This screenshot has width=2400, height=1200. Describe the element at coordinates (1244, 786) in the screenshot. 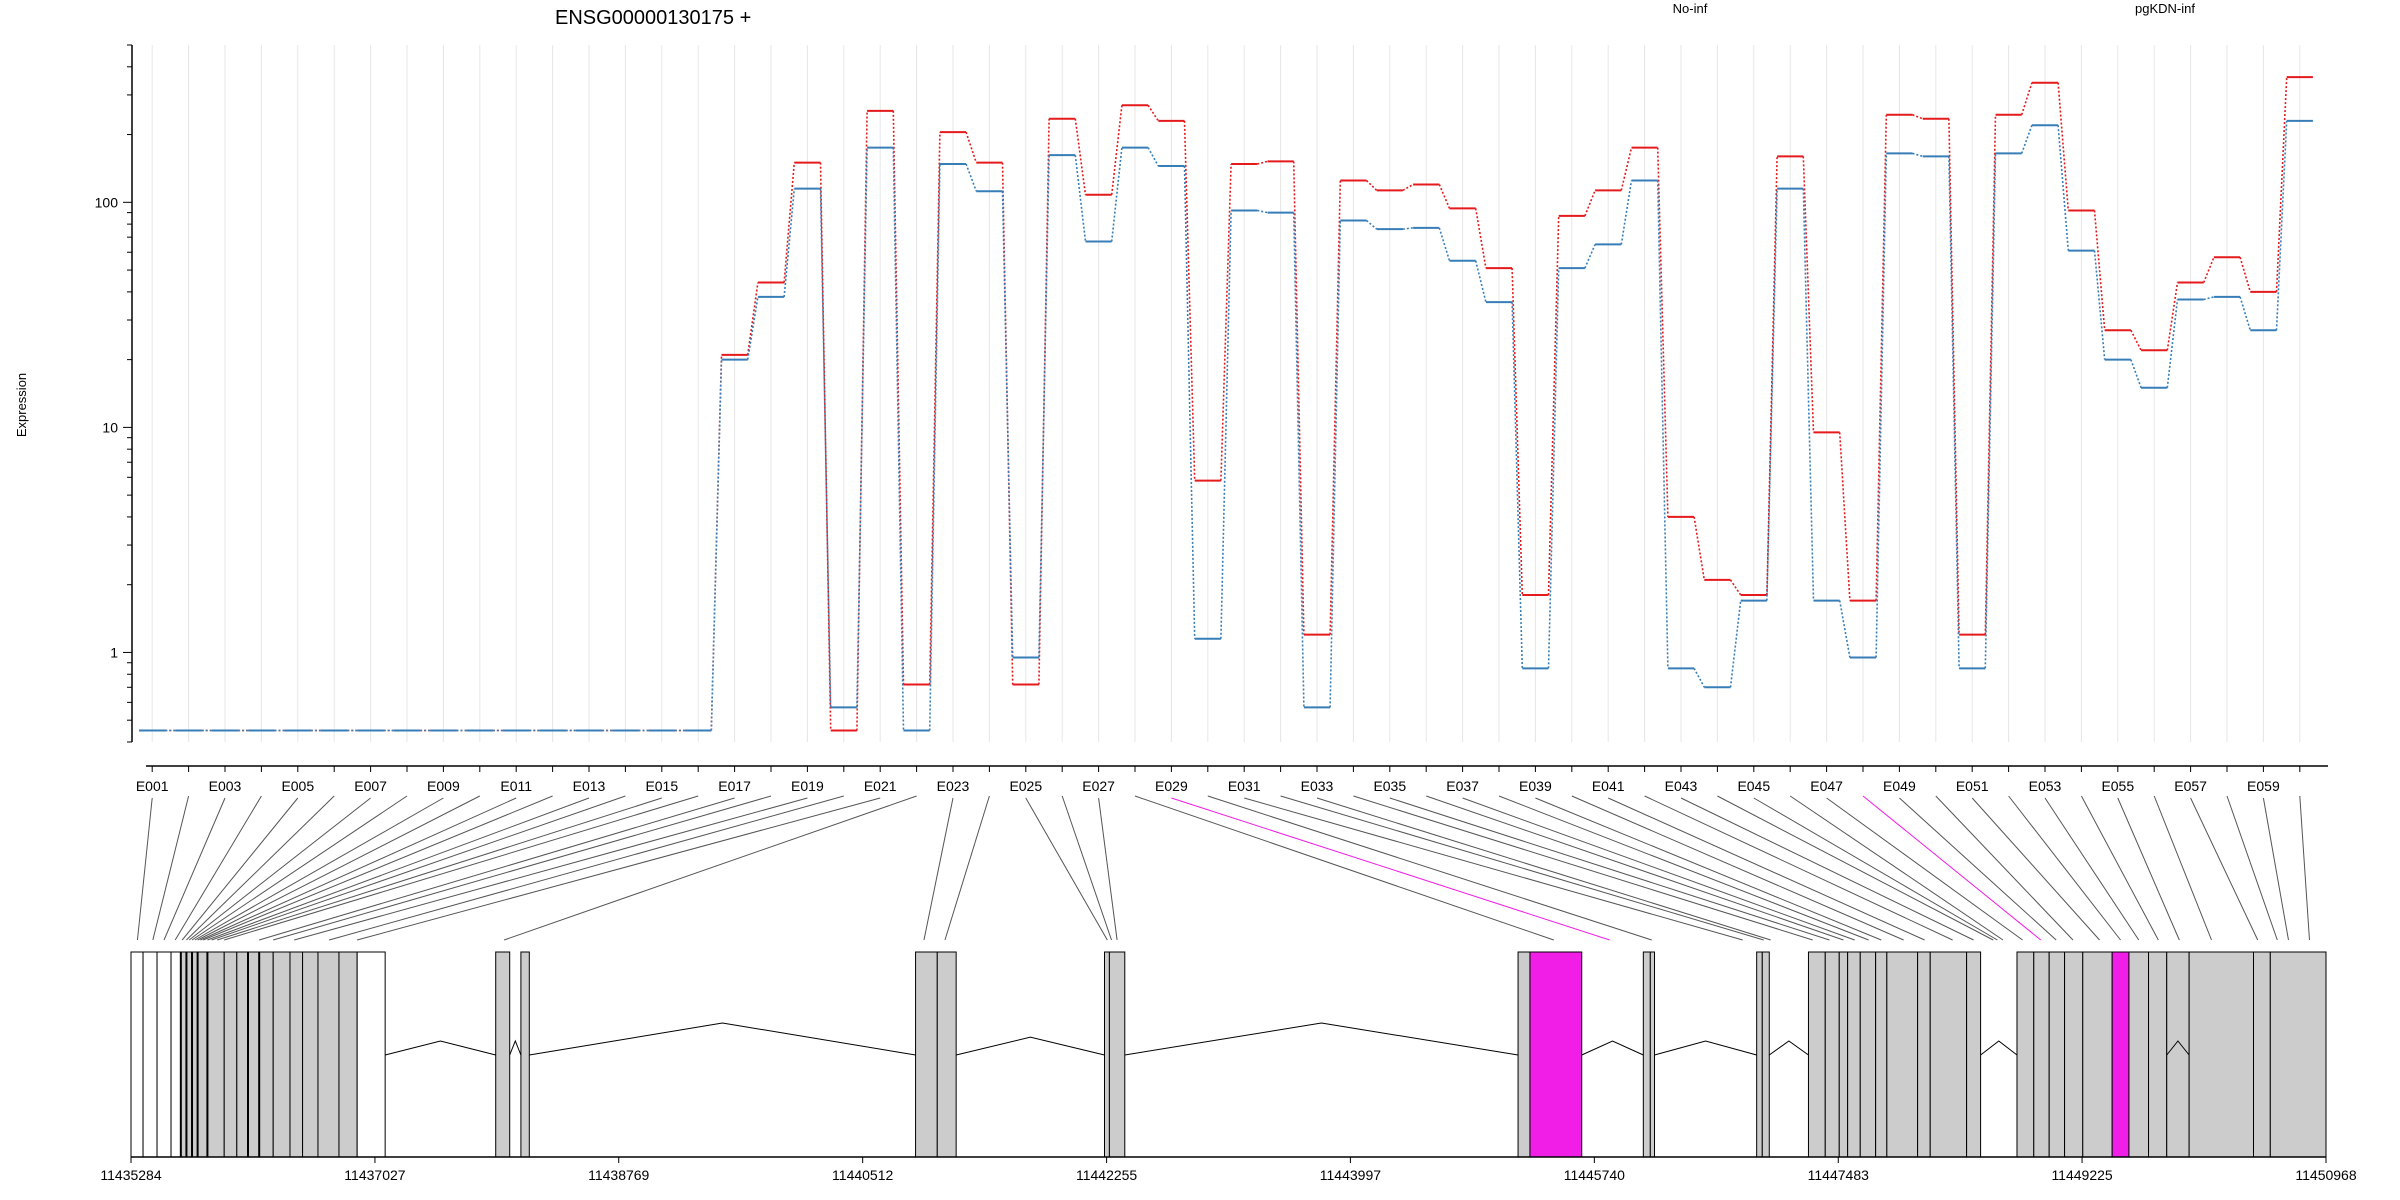

I see `exon-tick-label-e031: E031` at that location.